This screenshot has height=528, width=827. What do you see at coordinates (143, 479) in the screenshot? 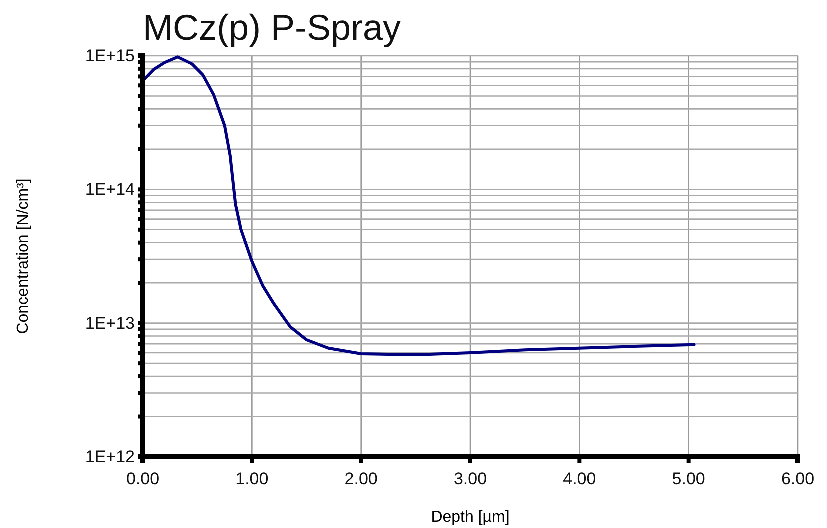
I see `x-tick-label: 0.00` at bounding box center [143, 479].